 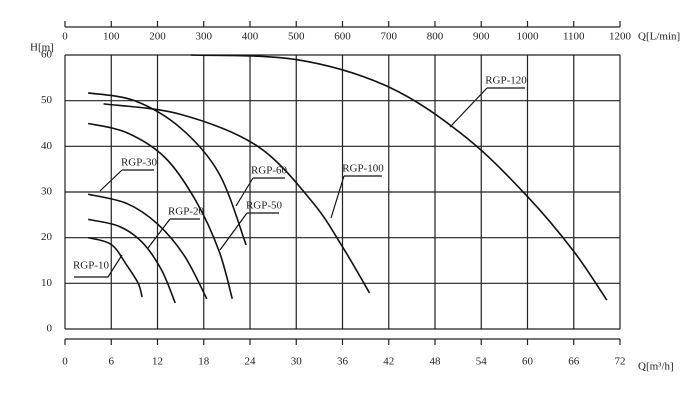 What do you see at coordinates (139, 163) in the screenshot?
I see `curve-label: RGP-30` at bounding box center [139, 163].